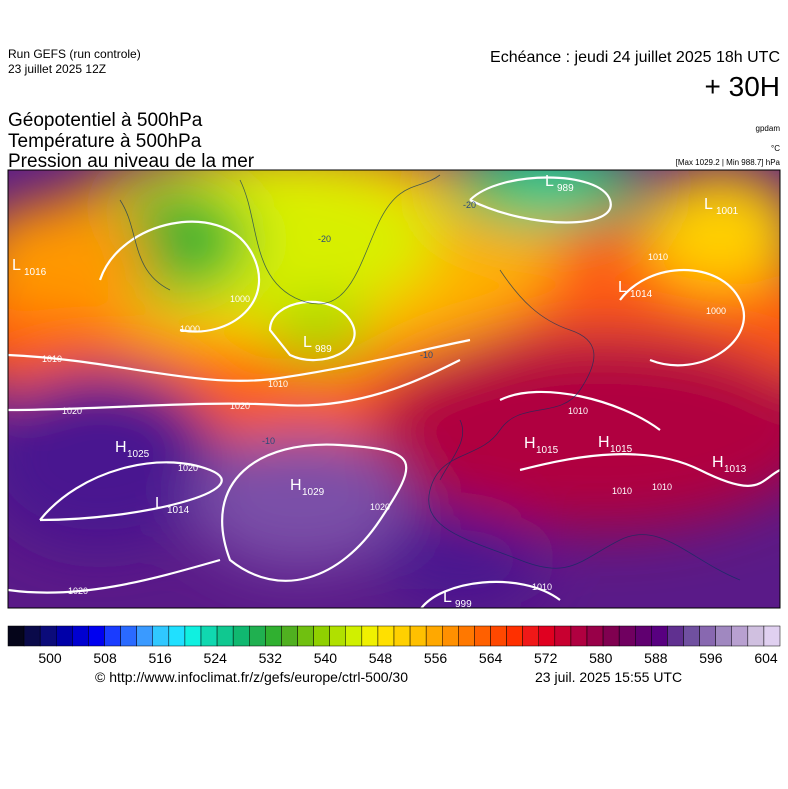  What do you see at coordinates (766, 658) in the screenshot?
I see `colorbar-tick-label: 604` at bounding box center [766, 658].